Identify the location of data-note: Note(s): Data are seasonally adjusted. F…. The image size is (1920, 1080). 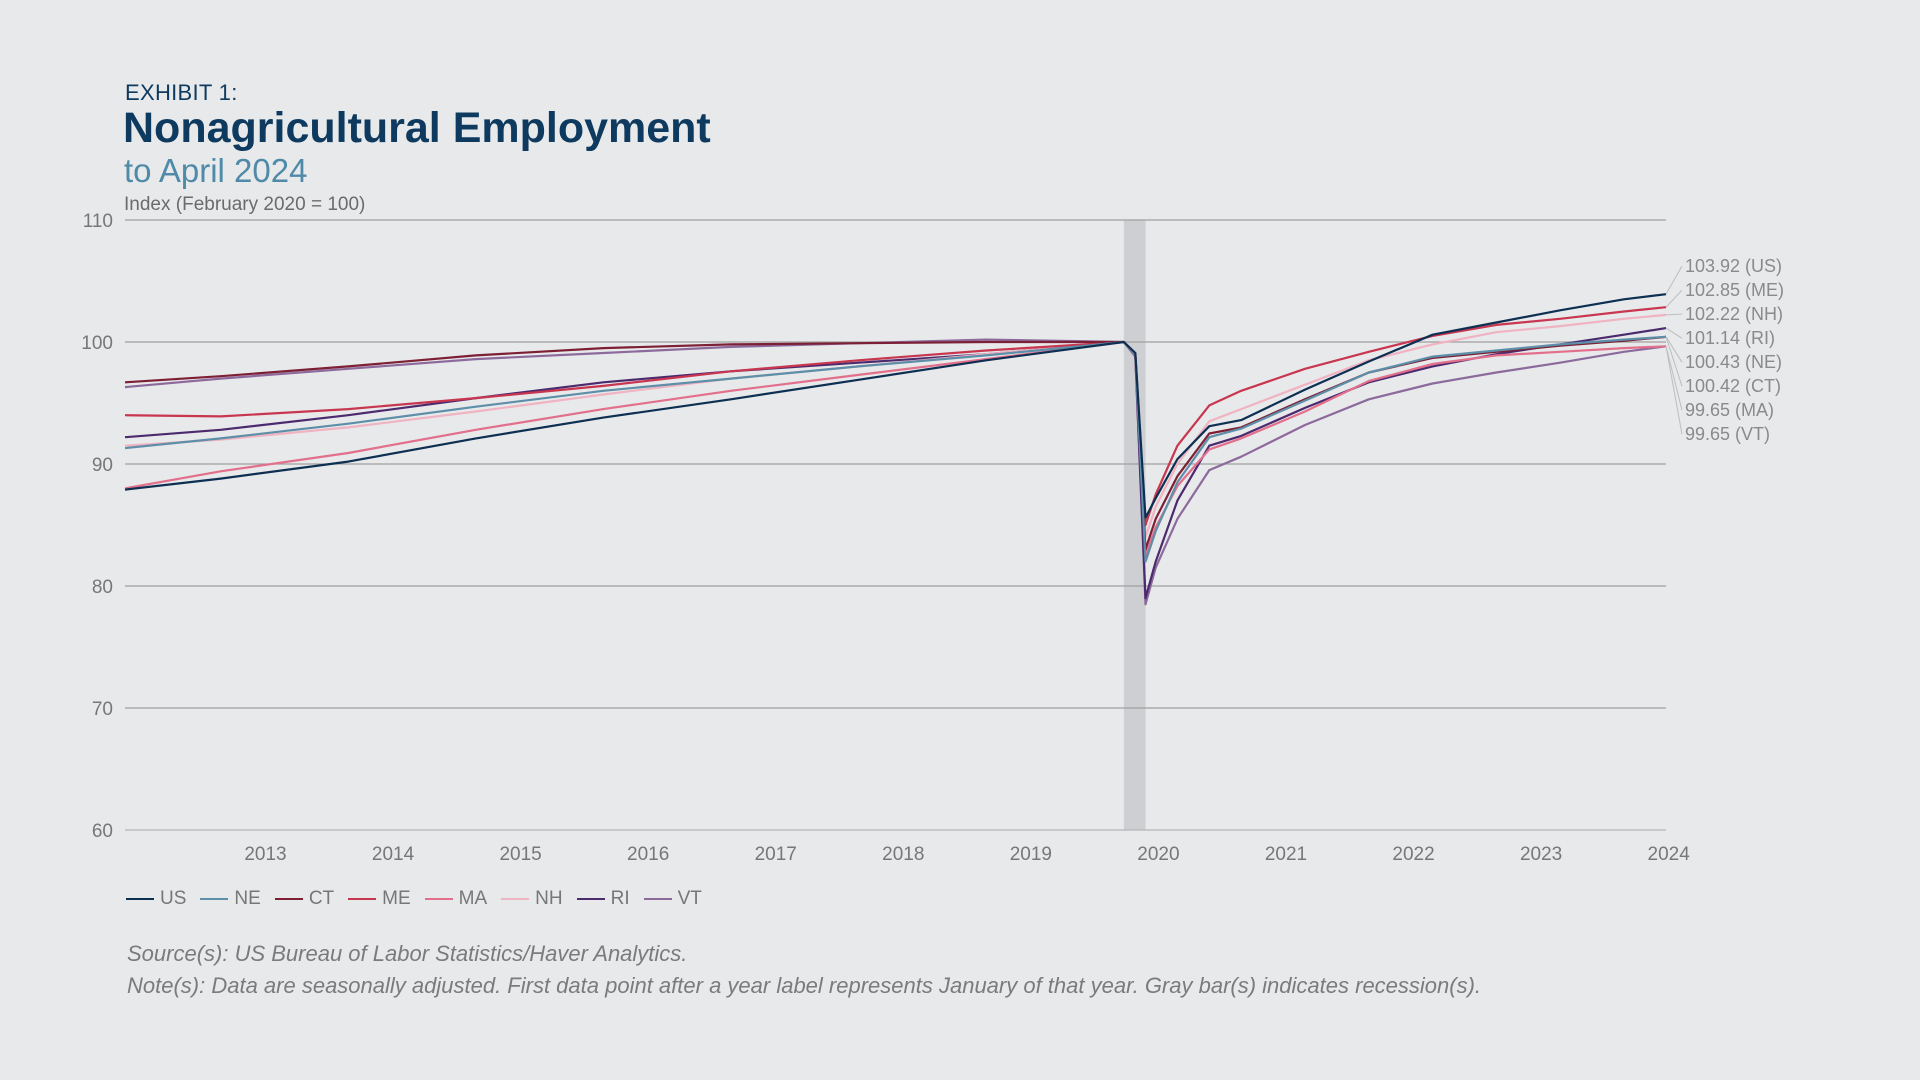
(804, 985).